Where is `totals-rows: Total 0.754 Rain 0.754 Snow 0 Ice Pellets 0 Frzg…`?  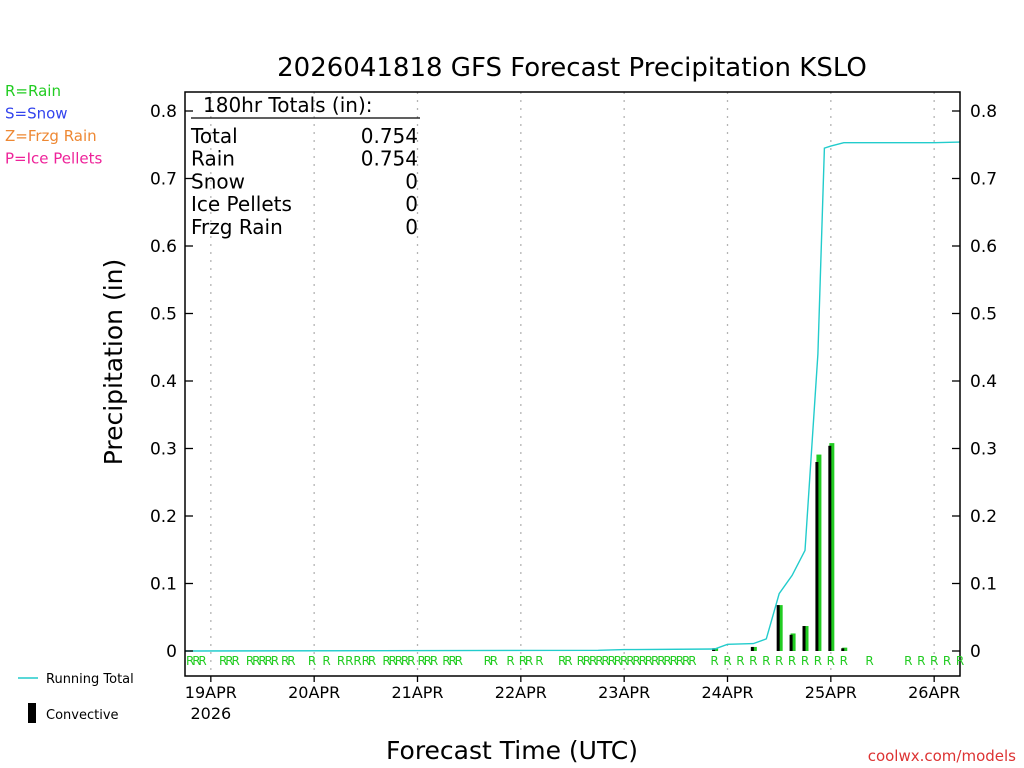
totals-rows: Total 0.754 Rain 0.754 Snow 0 Ice Pellets 0 Frzg… is located at coordinates (304, 181).